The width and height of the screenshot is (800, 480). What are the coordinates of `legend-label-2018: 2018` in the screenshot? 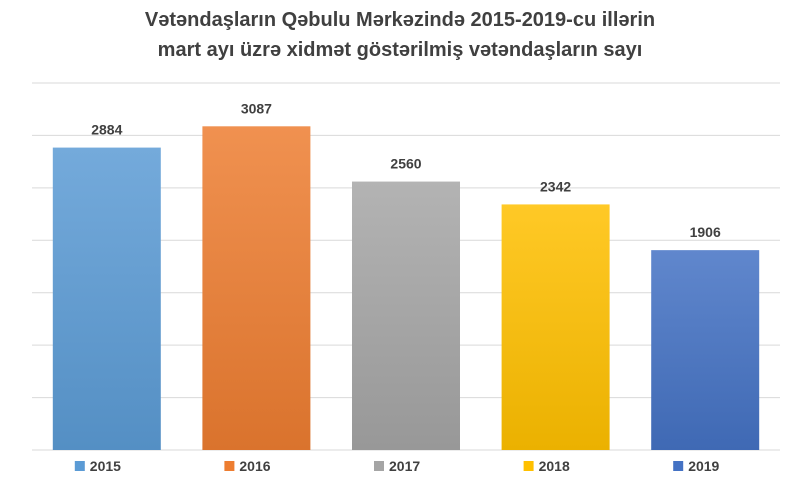 It's located at (554, 466).